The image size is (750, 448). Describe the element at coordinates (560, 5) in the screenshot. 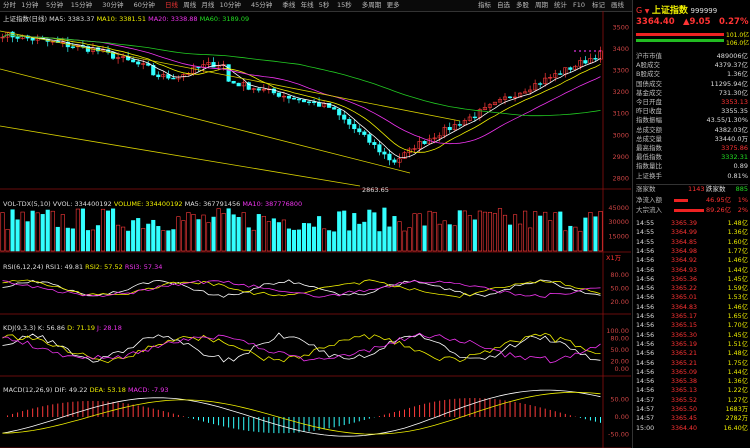

I see `toolbar-item-4: 统计` at that location.